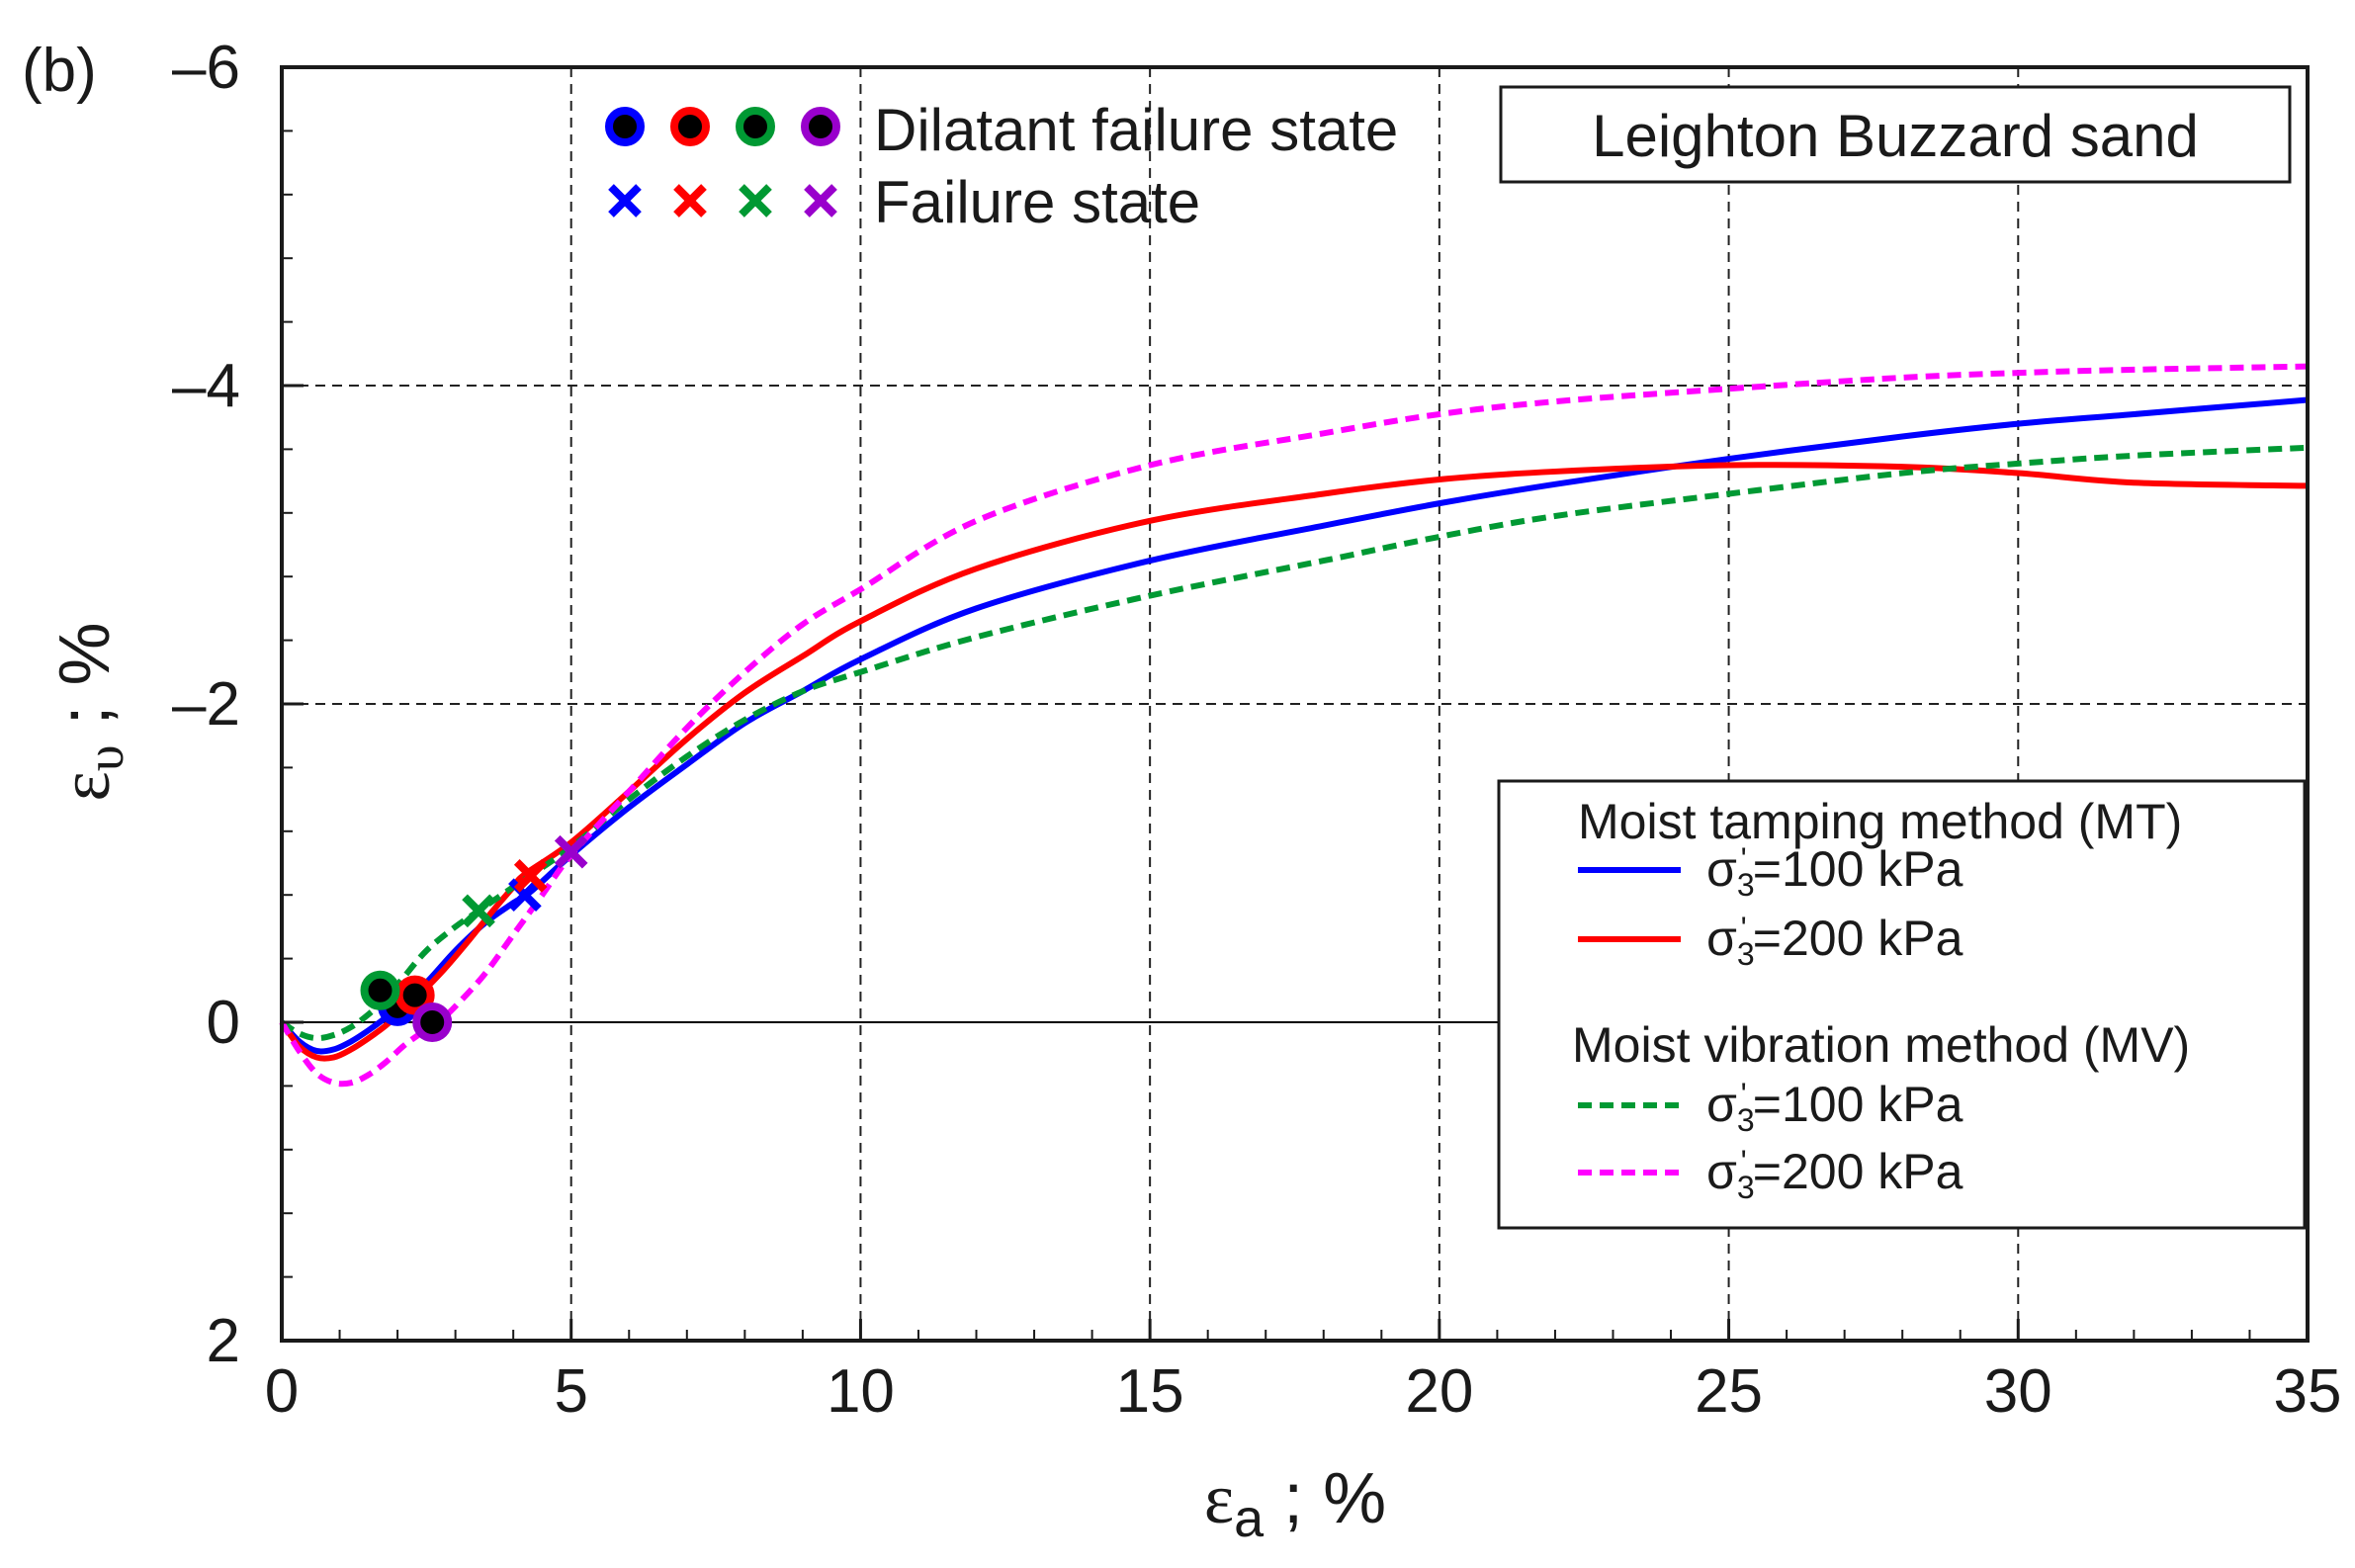  What do you see at coordinates (223, 1341) in the screenshot?
I see `y-tick-label: 2` at bounding box center [223, 1341].